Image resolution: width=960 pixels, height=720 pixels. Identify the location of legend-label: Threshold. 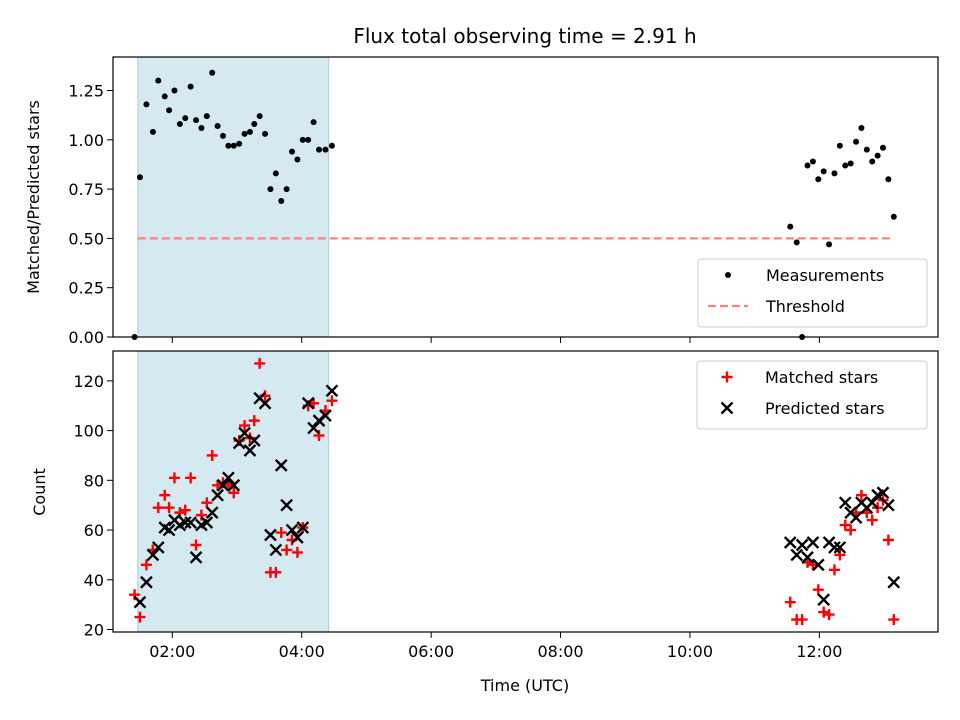
(805, 306).